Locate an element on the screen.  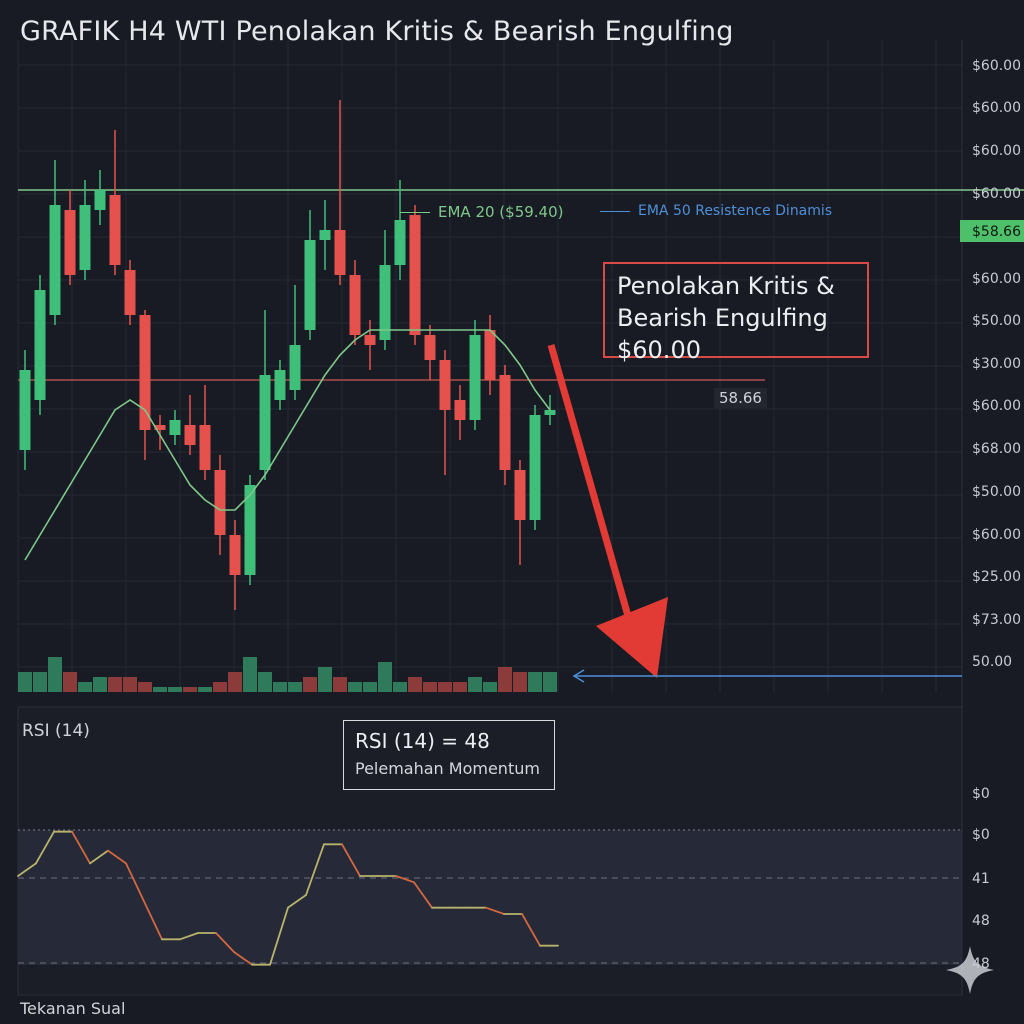
price-axis-label: 50.00 is located at coordinates (992, 662).